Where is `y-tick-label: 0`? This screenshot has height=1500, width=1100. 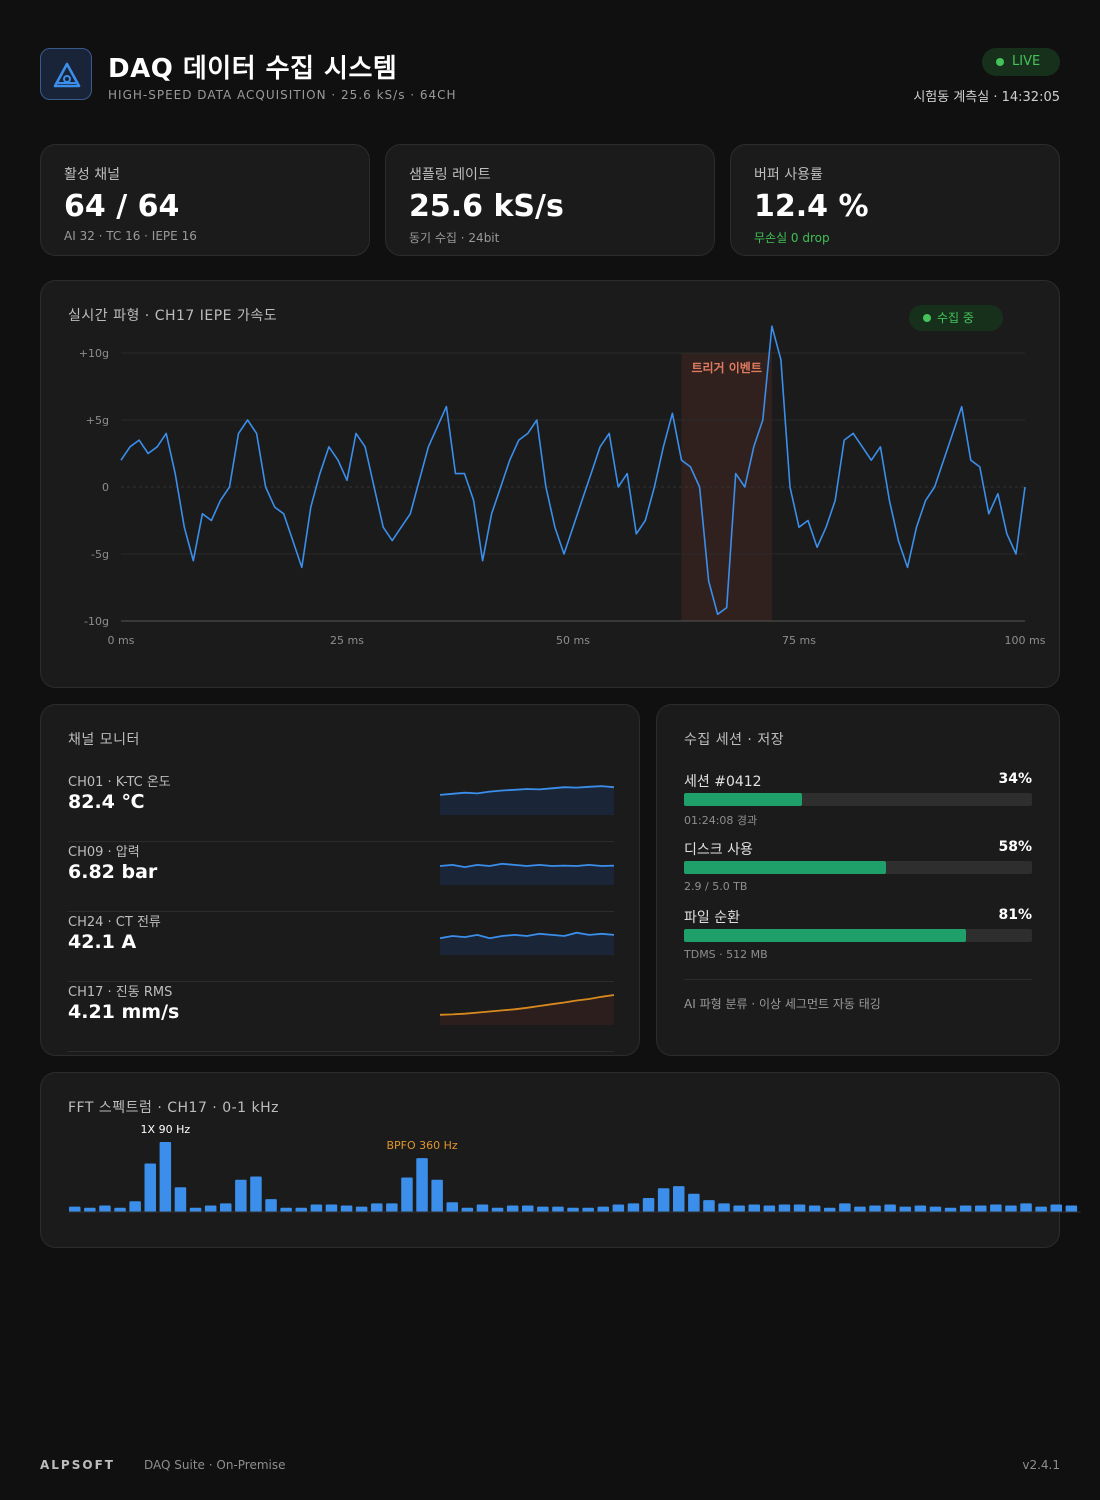
y-tick-label: 0 is located at coordinates (105, 487).